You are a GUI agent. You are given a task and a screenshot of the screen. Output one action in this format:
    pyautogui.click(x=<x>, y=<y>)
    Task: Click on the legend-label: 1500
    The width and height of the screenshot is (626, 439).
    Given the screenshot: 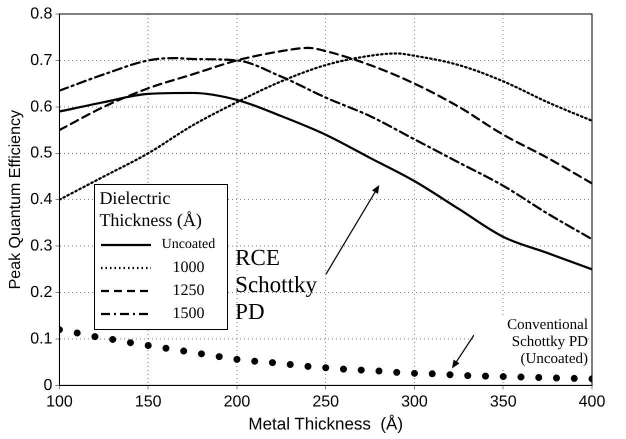 What is the action you would take?
    pyautogui.click(x=188, y=313)
    